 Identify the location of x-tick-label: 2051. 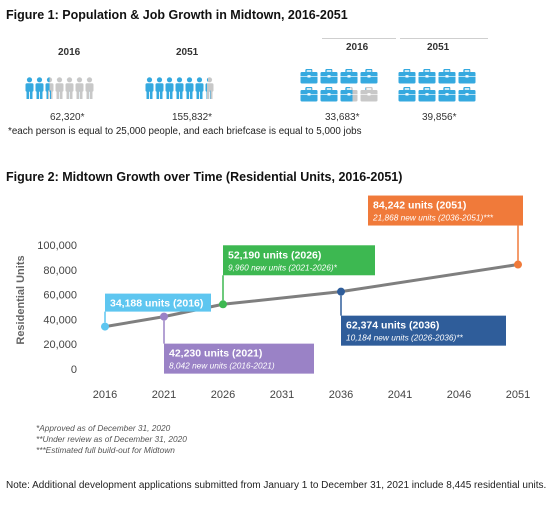
(518, 395).